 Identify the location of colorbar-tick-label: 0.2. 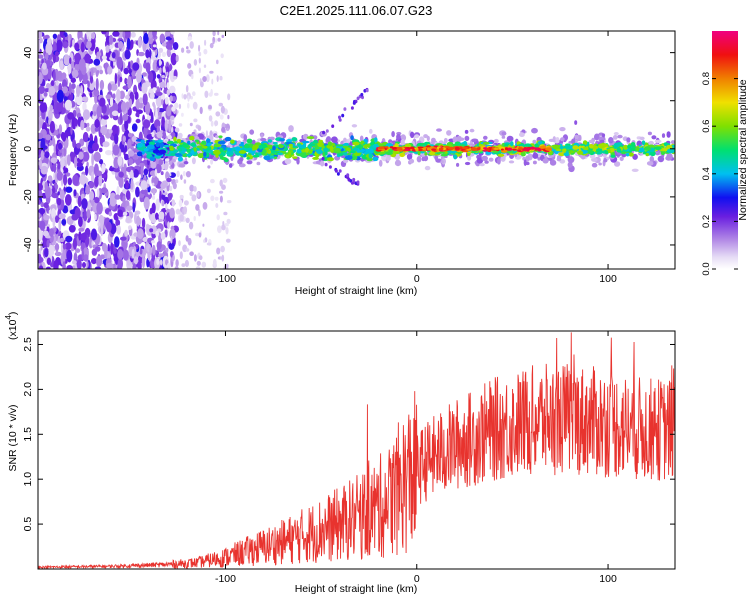
(706, 221).